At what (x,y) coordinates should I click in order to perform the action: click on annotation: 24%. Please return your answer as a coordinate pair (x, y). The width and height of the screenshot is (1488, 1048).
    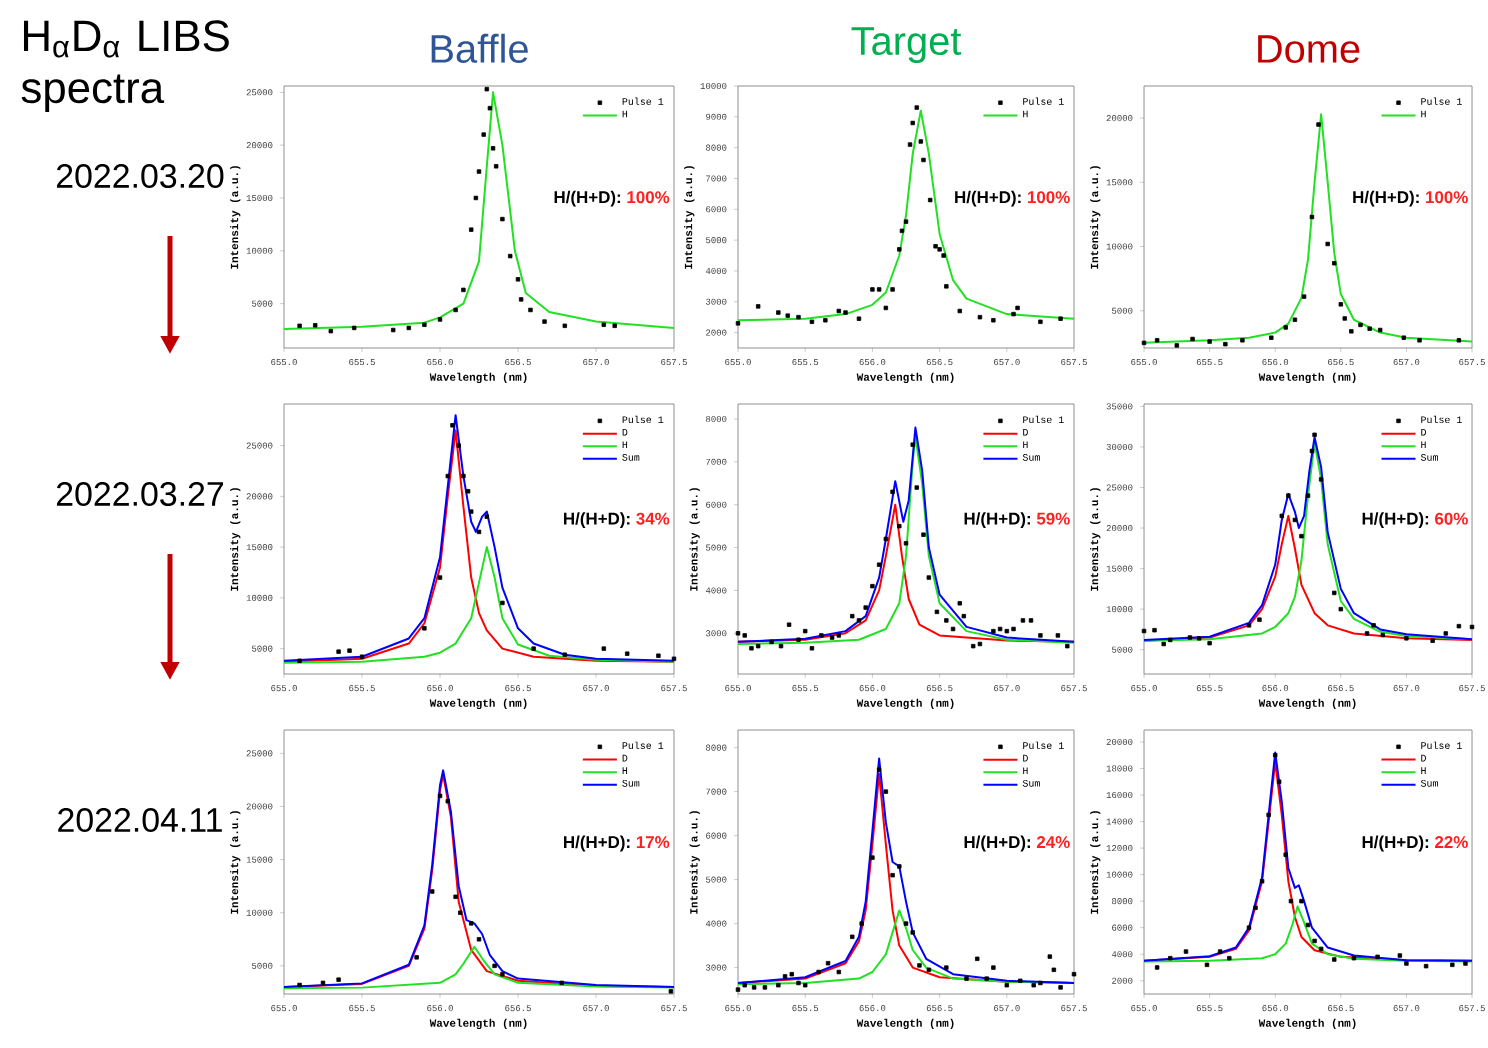
    Looking at the image, I should click on (1053, 842).